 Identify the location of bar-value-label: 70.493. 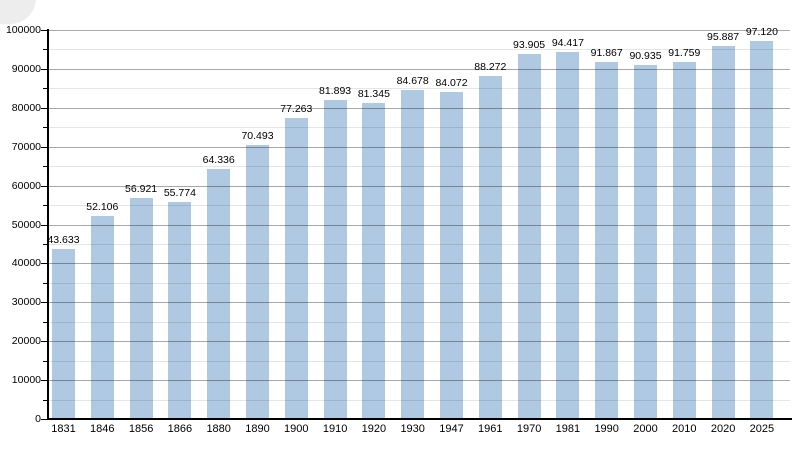
(257, 135).